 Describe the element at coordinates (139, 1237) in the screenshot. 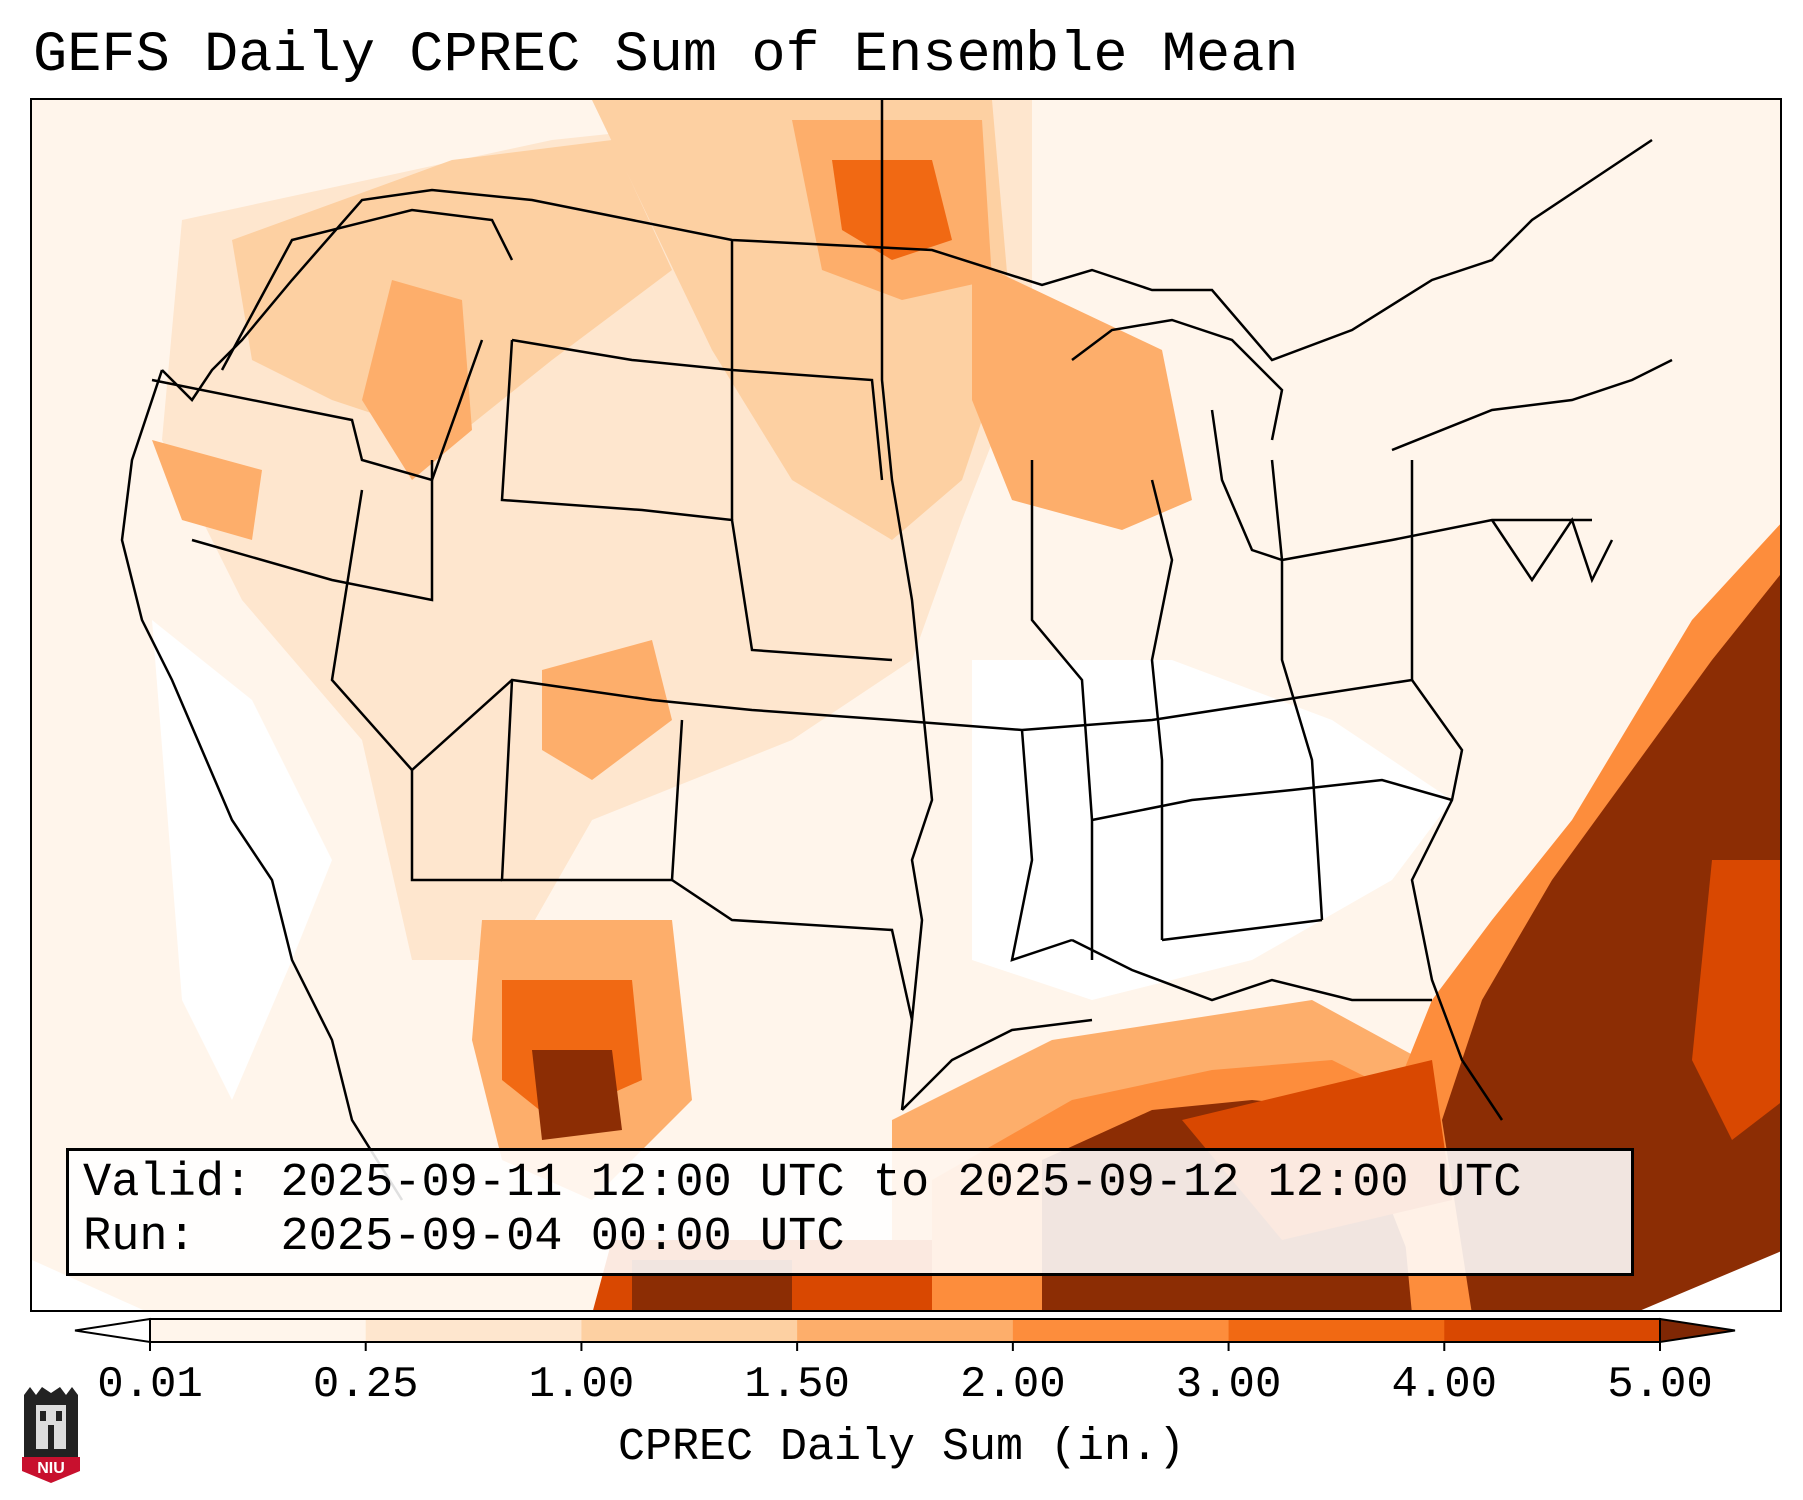

I see `run-label: Run:` at that location.